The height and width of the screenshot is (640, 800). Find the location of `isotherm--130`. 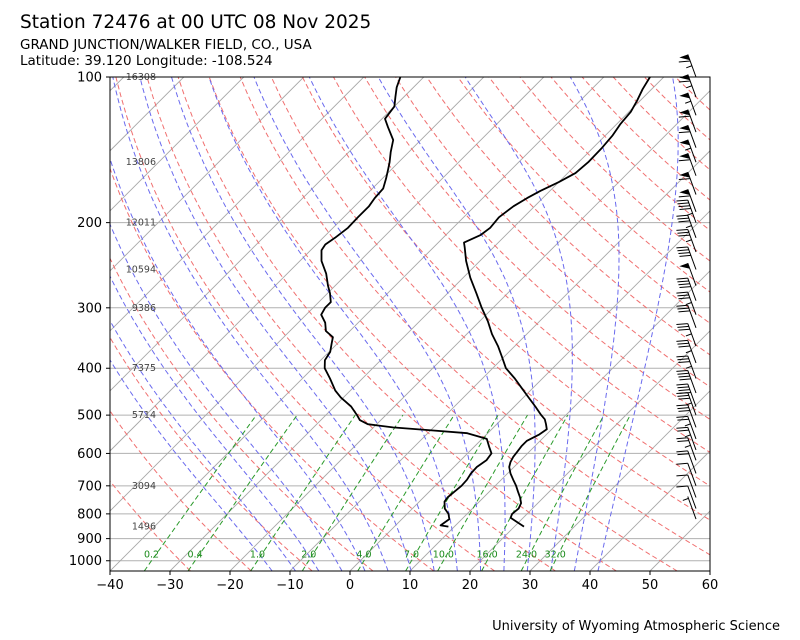

isotherm--130 is located at coordinates (32, 324).